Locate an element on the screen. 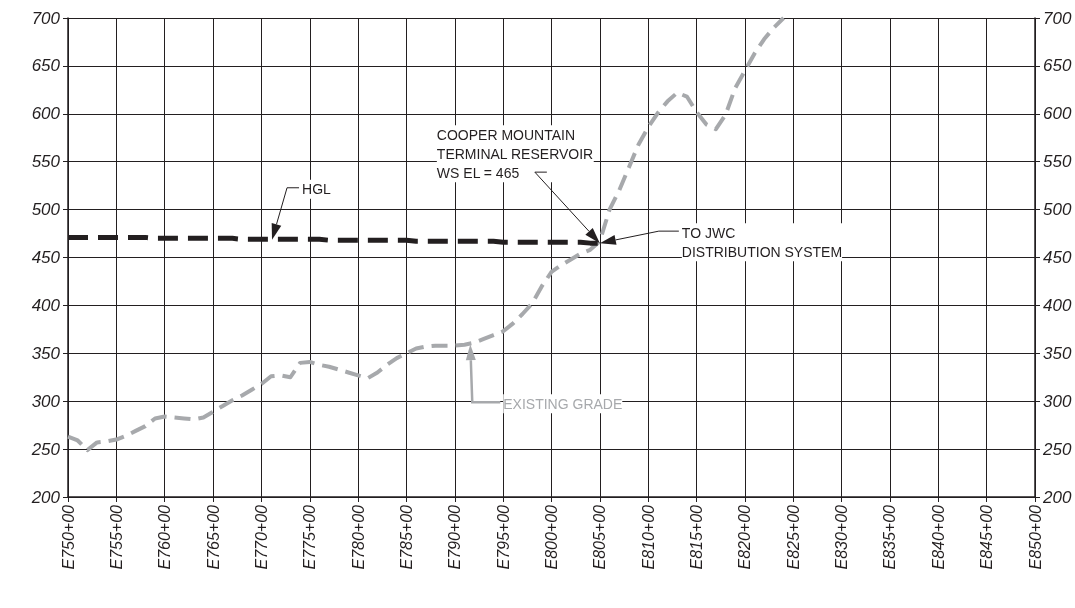  x-tick-label: E835+00 is located at coordinates (890, 537).